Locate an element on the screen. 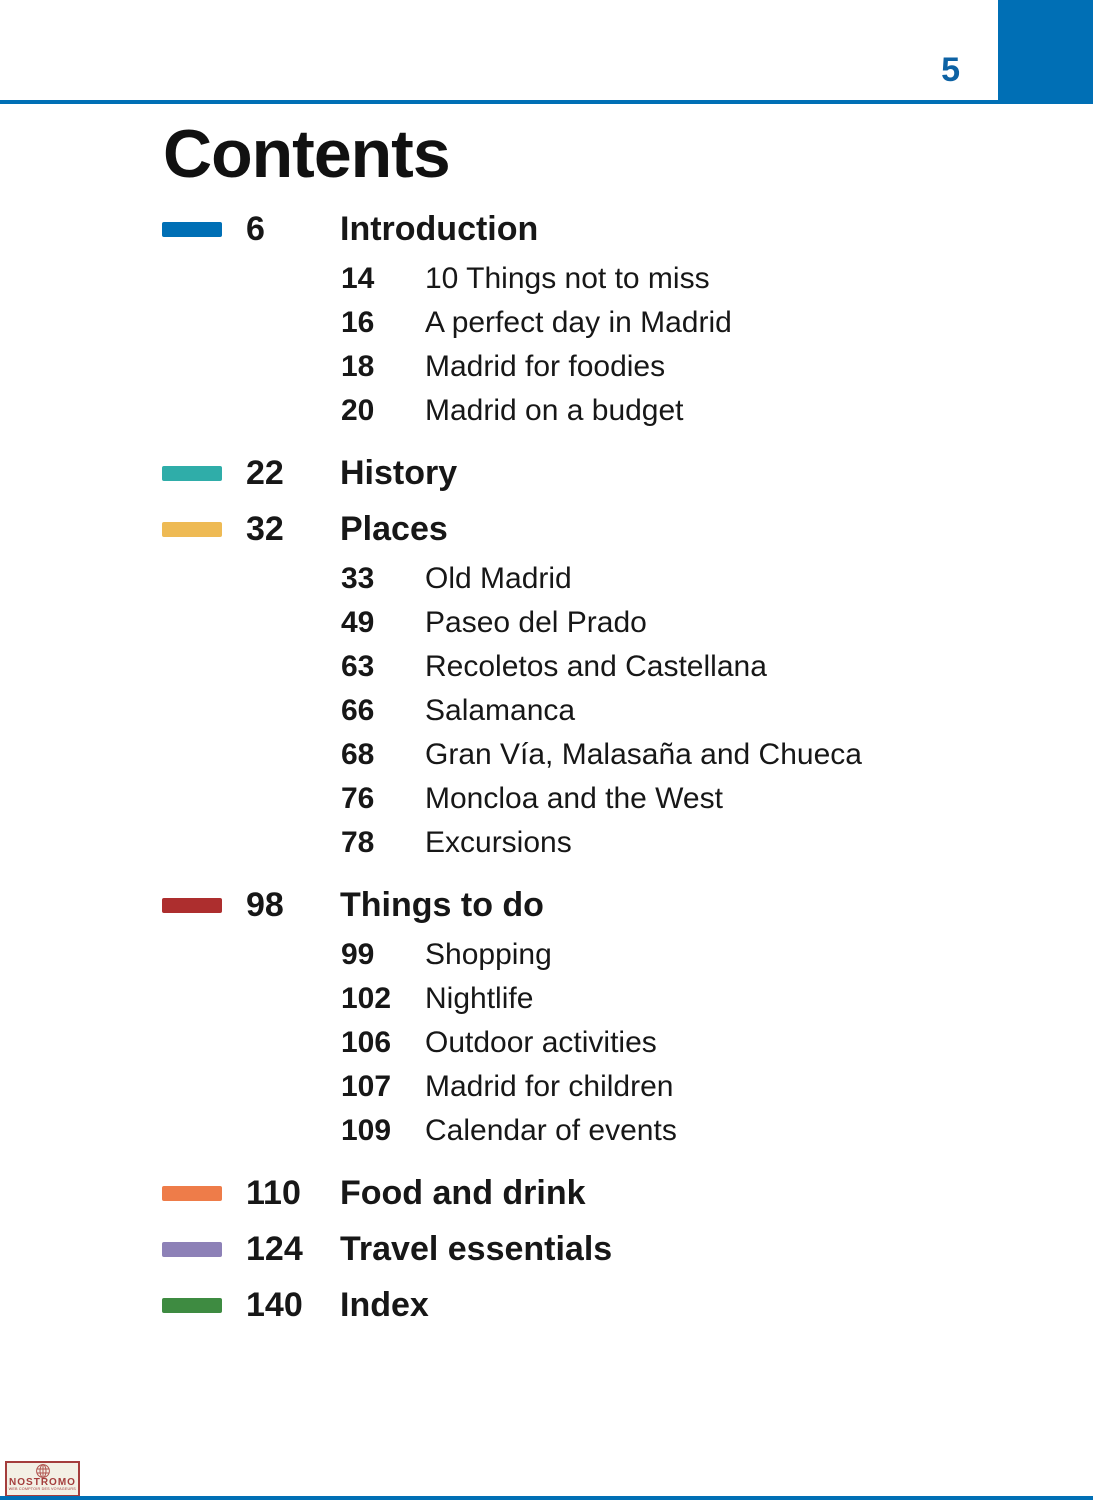  toc-section: 6 Introduction is located at coordinates (627, 229).